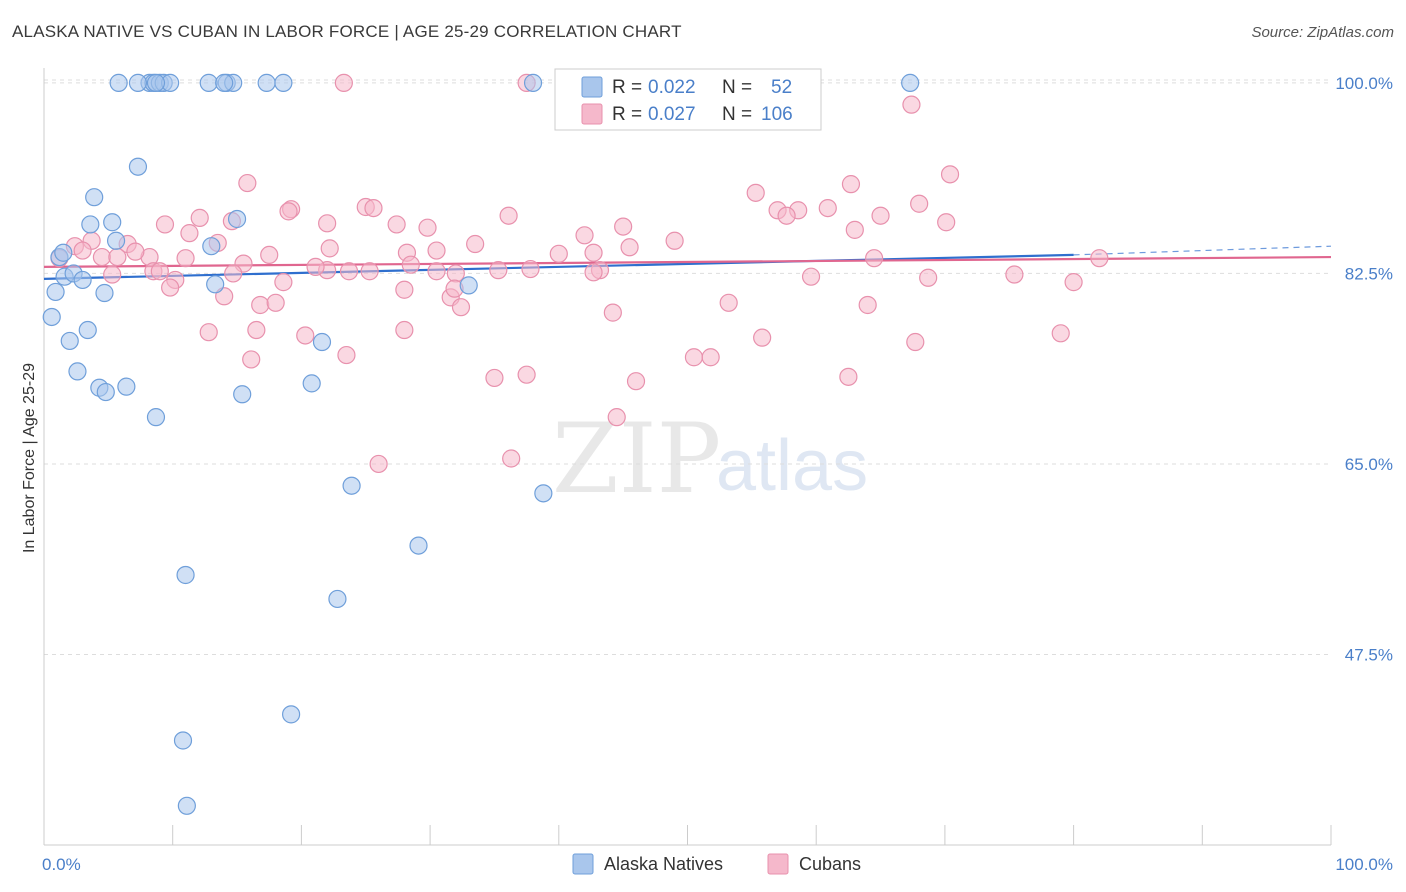  What do you see at coordinates (737, 114) in the screenshot?
I see `legend-n-label-cubans: N =` at bounding box center [737, 114].